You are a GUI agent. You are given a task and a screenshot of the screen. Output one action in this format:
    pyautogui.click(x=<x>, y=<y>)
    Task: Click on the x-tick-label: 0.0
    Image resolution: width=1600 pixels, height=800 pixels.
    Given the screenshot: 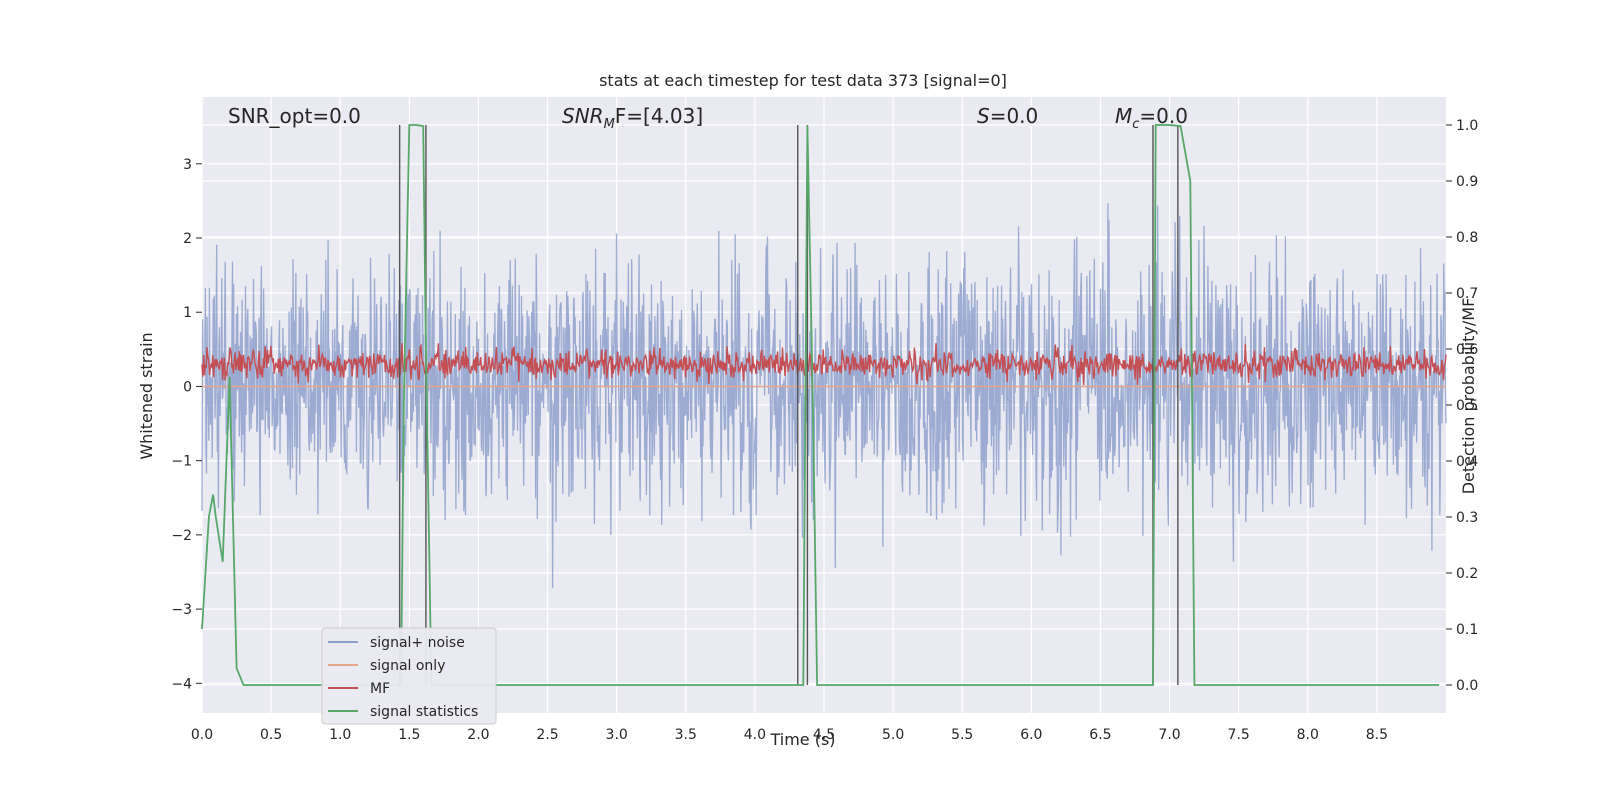 What is the action you would take?
    pyautogui.click(x=202, y=735)
    